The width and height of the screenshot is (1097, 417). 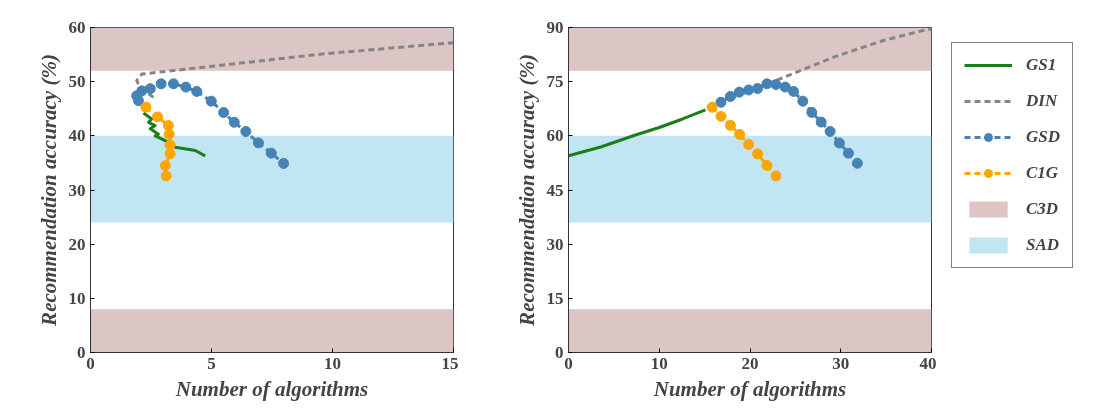 I want to click on y-tick-label: 50, so click(x=77, y=82).